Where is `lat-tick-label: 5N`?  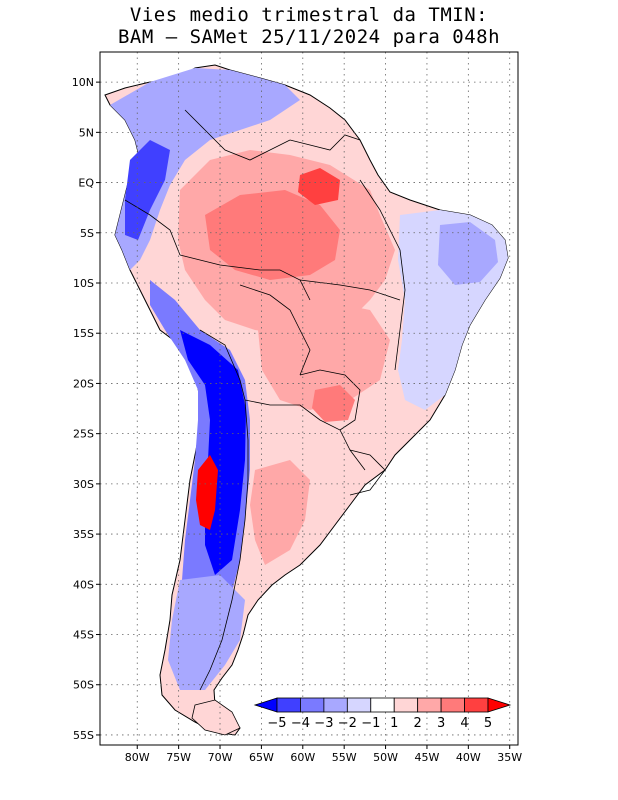 lat-tick-label: 5N is located at coordinates (86, 132).